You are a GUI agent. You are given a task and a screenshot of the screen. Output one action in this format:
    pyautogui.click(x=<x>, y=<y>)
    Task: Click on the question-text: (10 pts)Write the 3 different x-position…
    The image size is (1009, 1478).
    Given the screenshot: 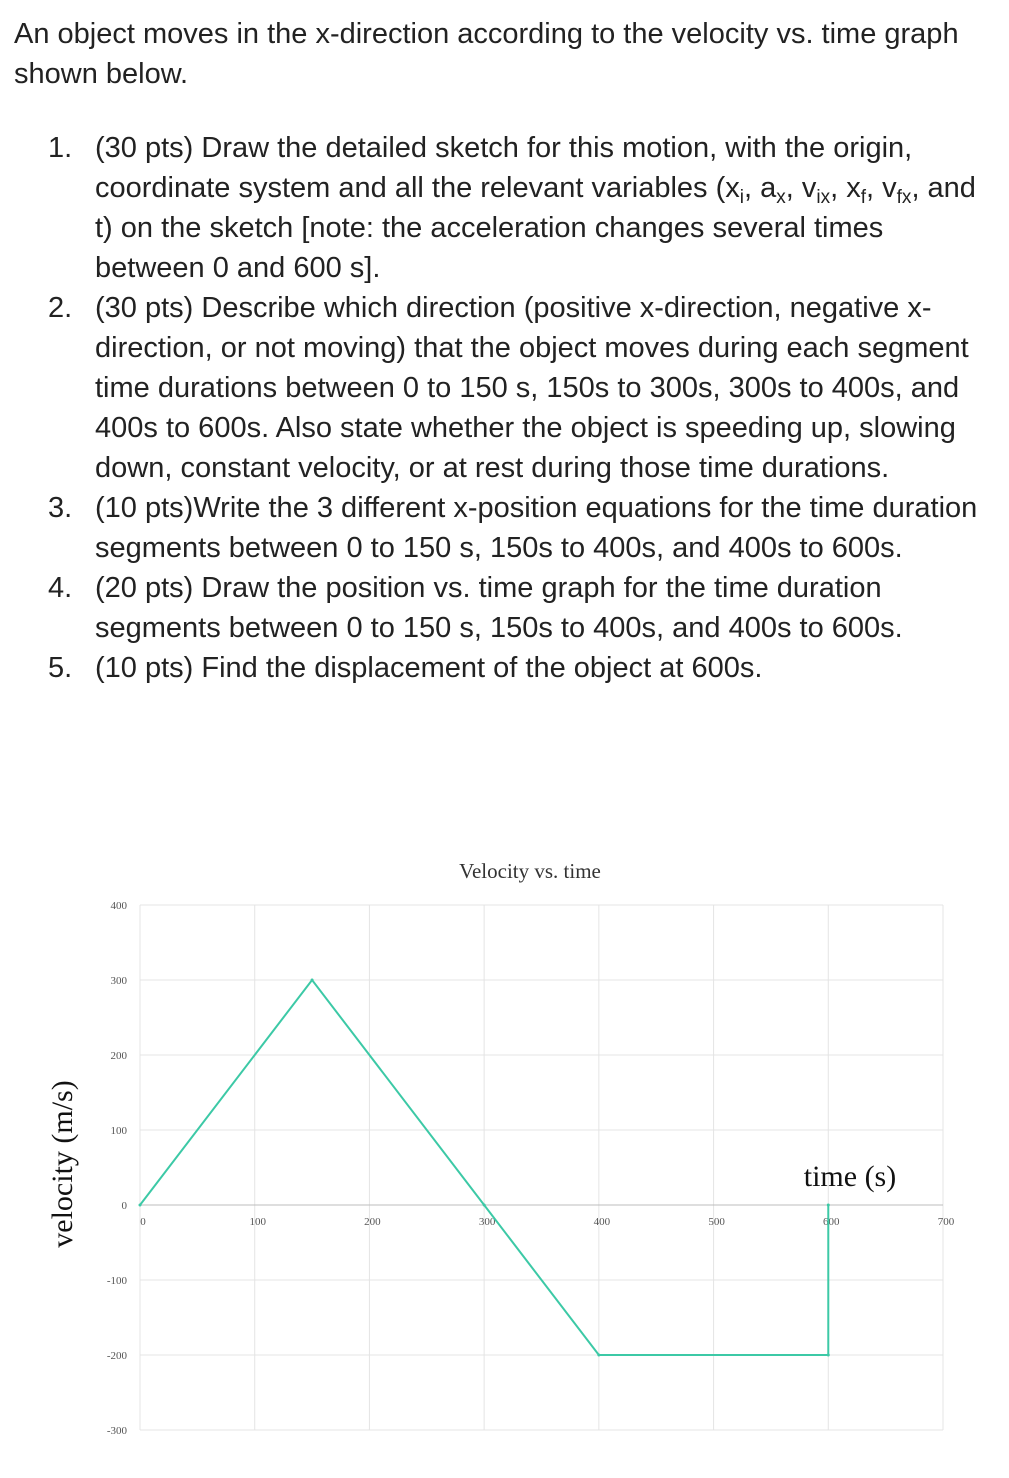 What is the action you would take?
    pyautogui.click(x=546, y=528)
    